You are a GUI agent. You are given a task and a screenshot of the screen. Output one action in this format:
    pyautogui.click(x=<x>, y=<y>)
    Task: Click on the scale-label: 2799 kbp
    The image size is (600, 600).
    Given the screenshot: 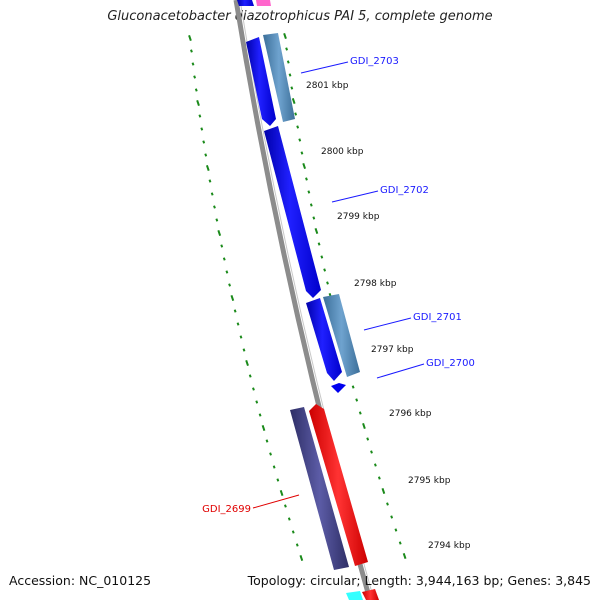 What is the action you would take?
    pyautogui.click(x=358, y=217)
    